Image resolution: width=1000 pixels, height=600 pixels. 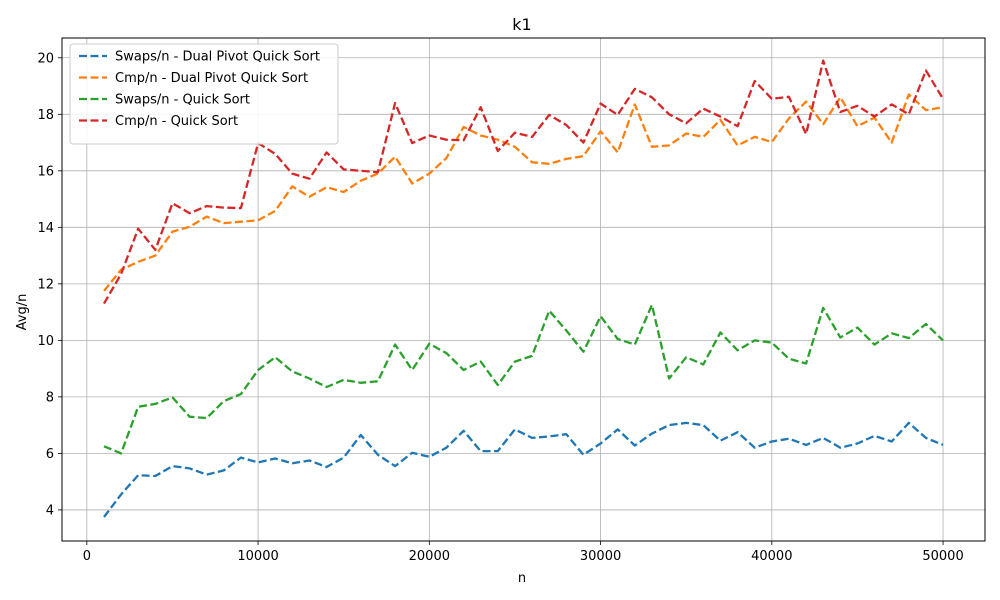 I want to click on y-tick-label: 12, so click(x=45, y=284).